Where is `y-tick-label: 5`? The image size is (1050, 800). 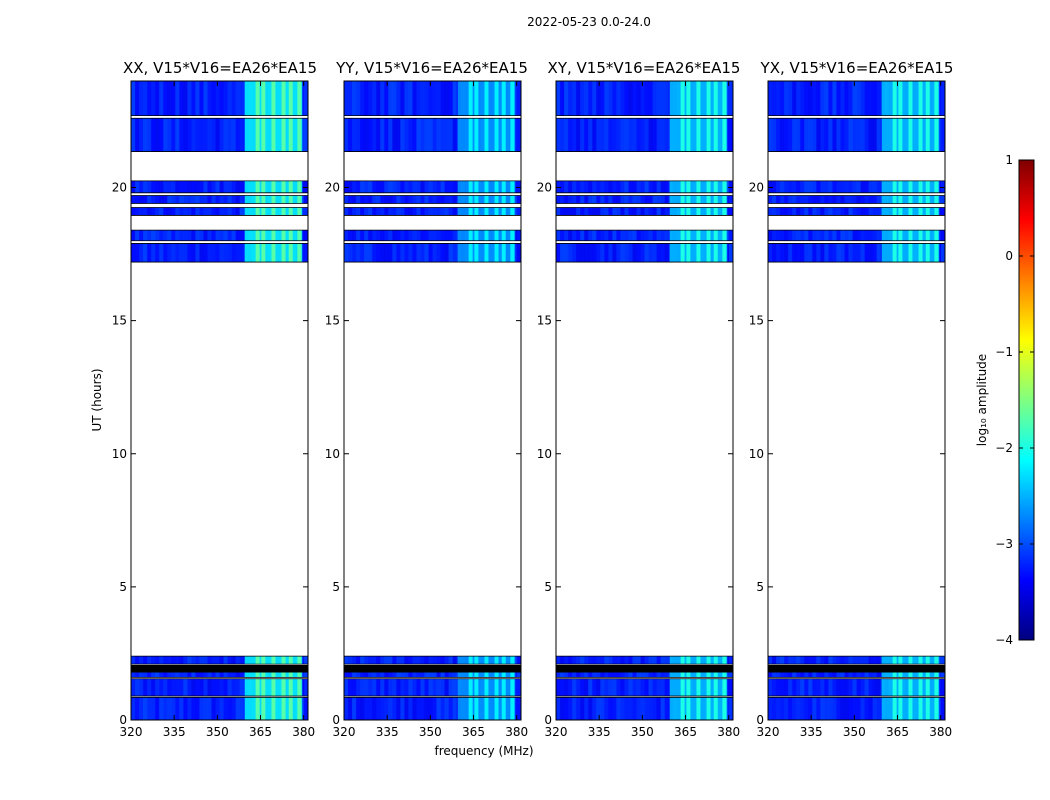 y-tick-label: 5 is located at coordinates (548, 587).